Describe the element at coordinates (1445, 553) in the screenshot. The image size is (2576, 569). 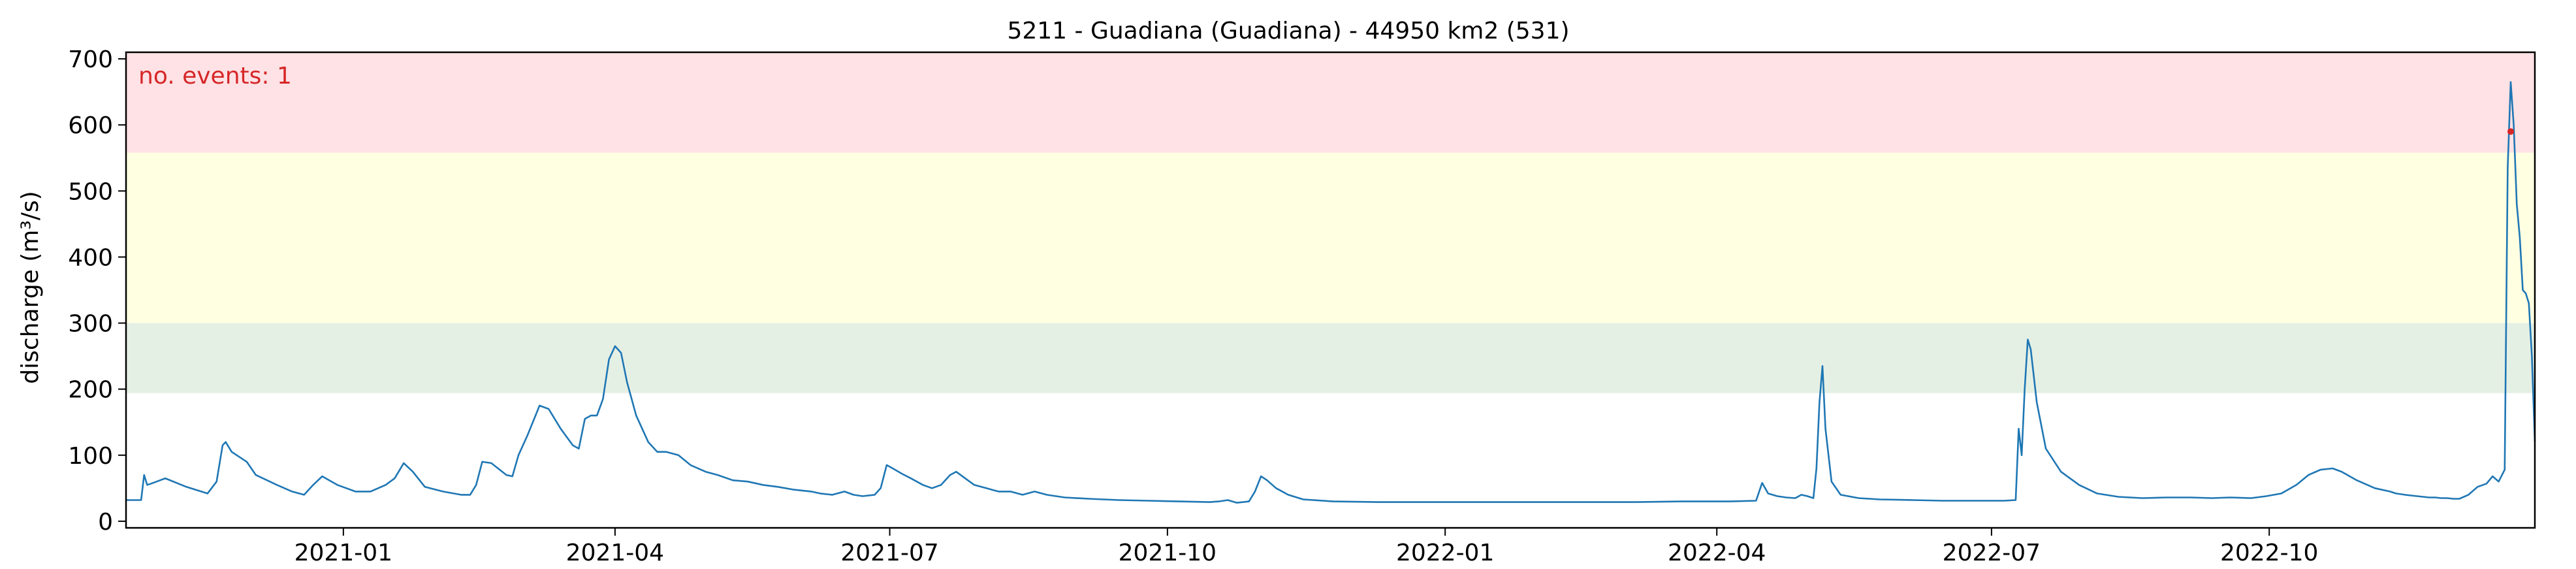
I see `x-tick-label: 2022-01` at that location.